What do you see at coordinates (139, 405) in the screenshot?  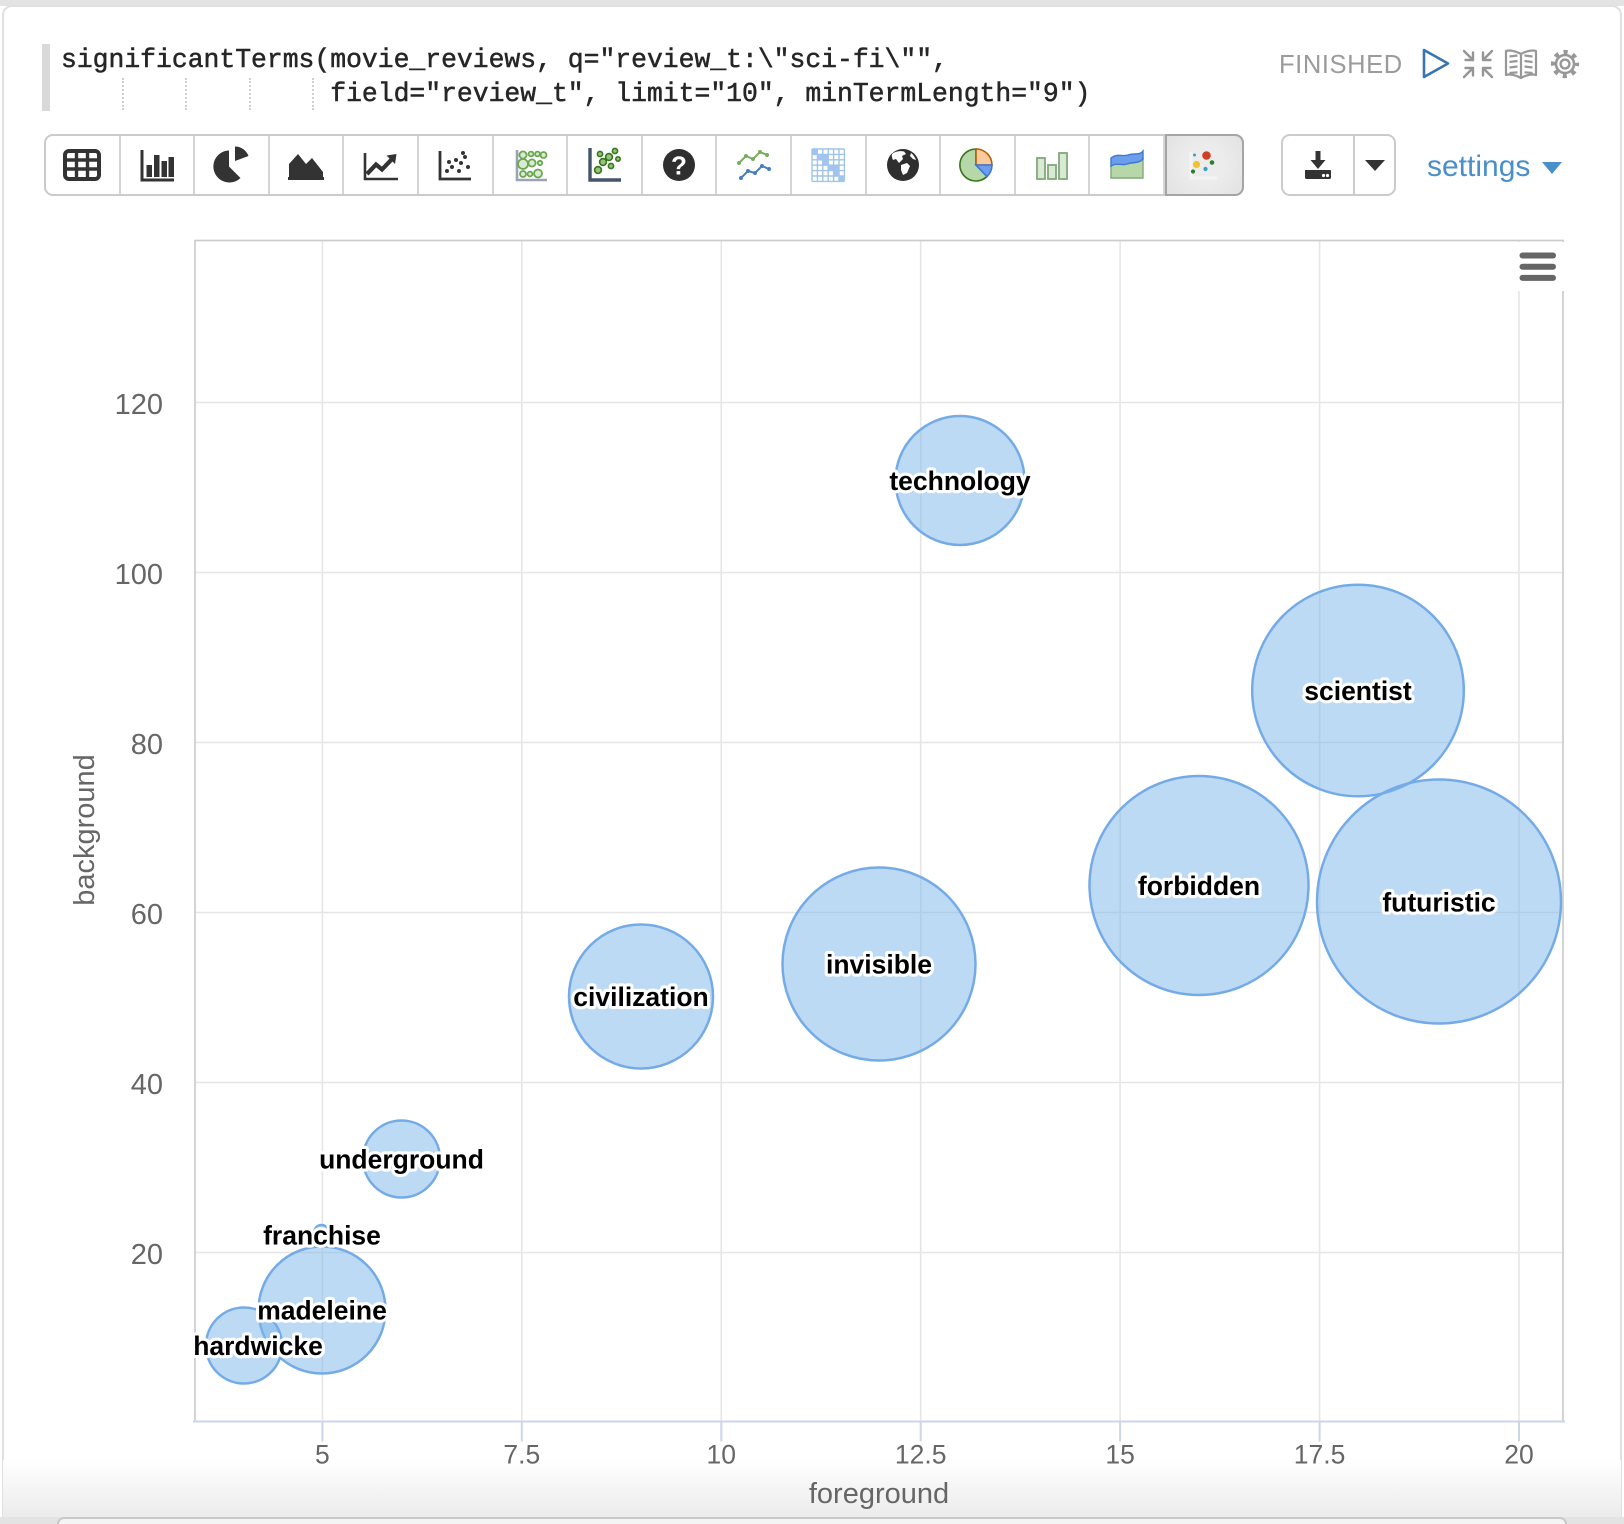 I see `svg-text: 120` at bounding box center [139, 405].